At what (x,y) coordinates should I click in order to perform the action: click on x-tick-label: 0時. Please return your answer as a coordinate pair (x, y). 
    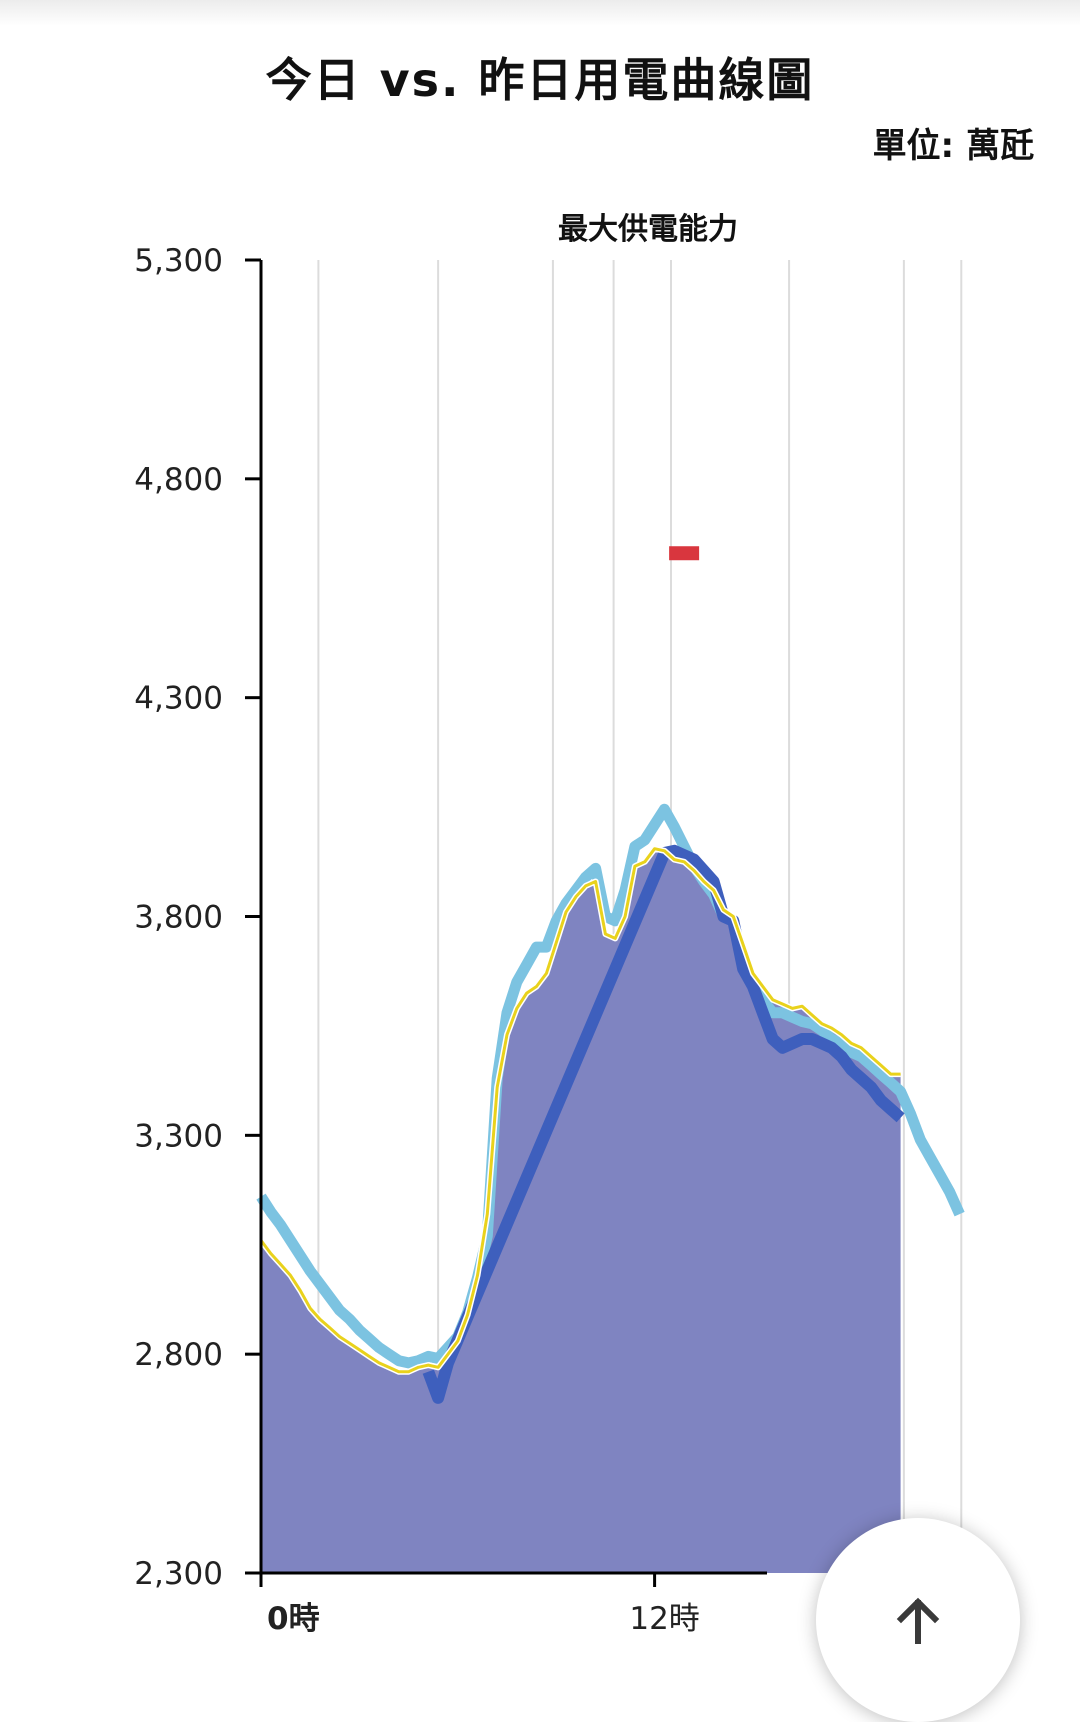
    Looking at the image, I should click on (293, 1619).